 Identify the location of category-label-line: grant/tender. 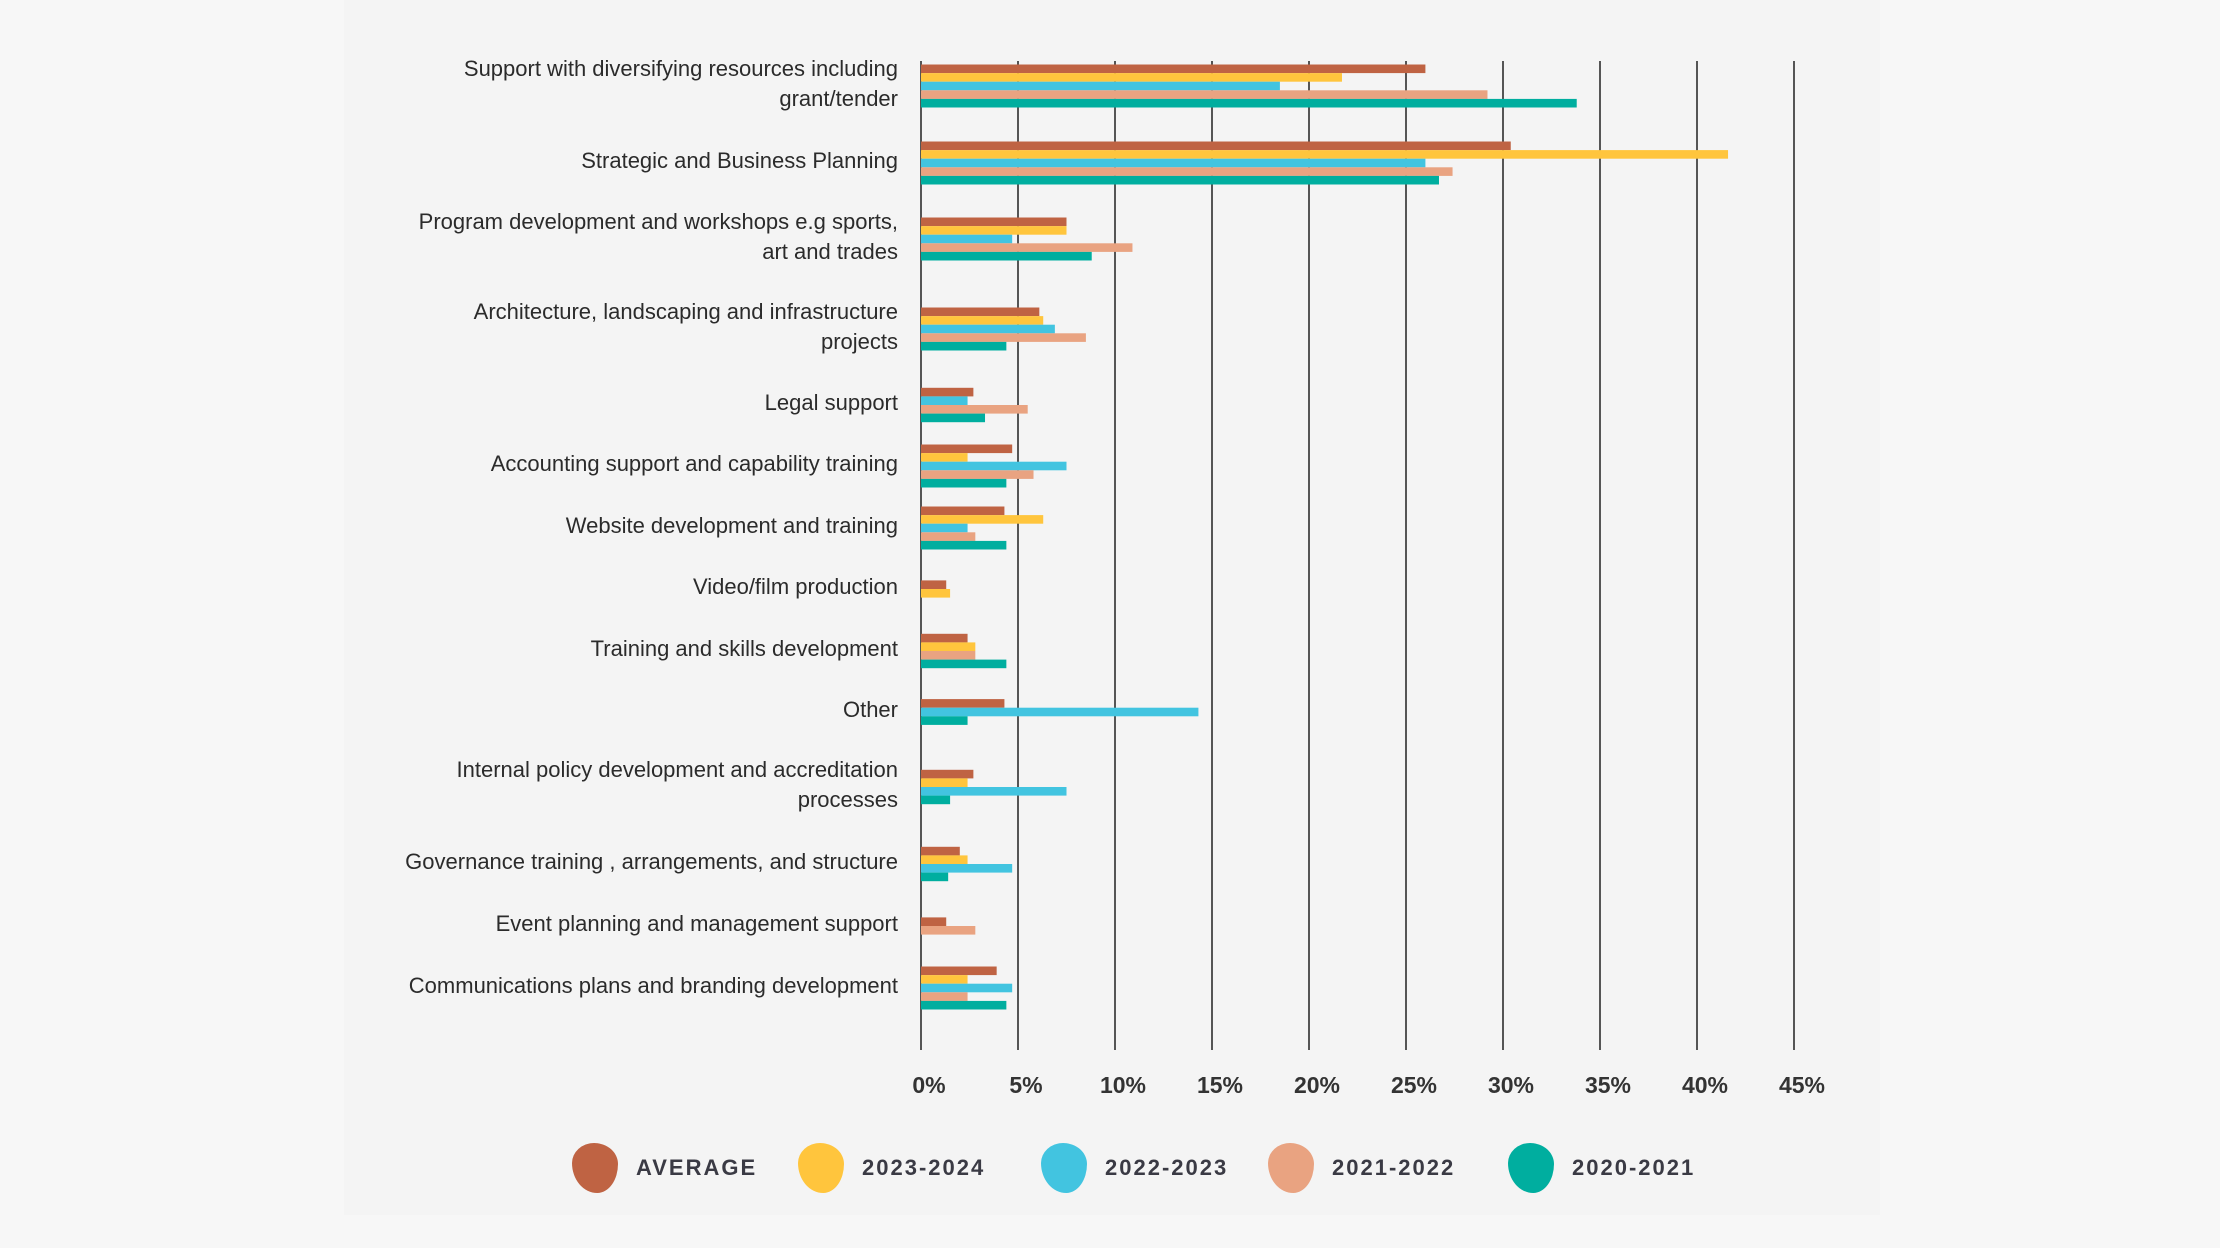
(838, 98).